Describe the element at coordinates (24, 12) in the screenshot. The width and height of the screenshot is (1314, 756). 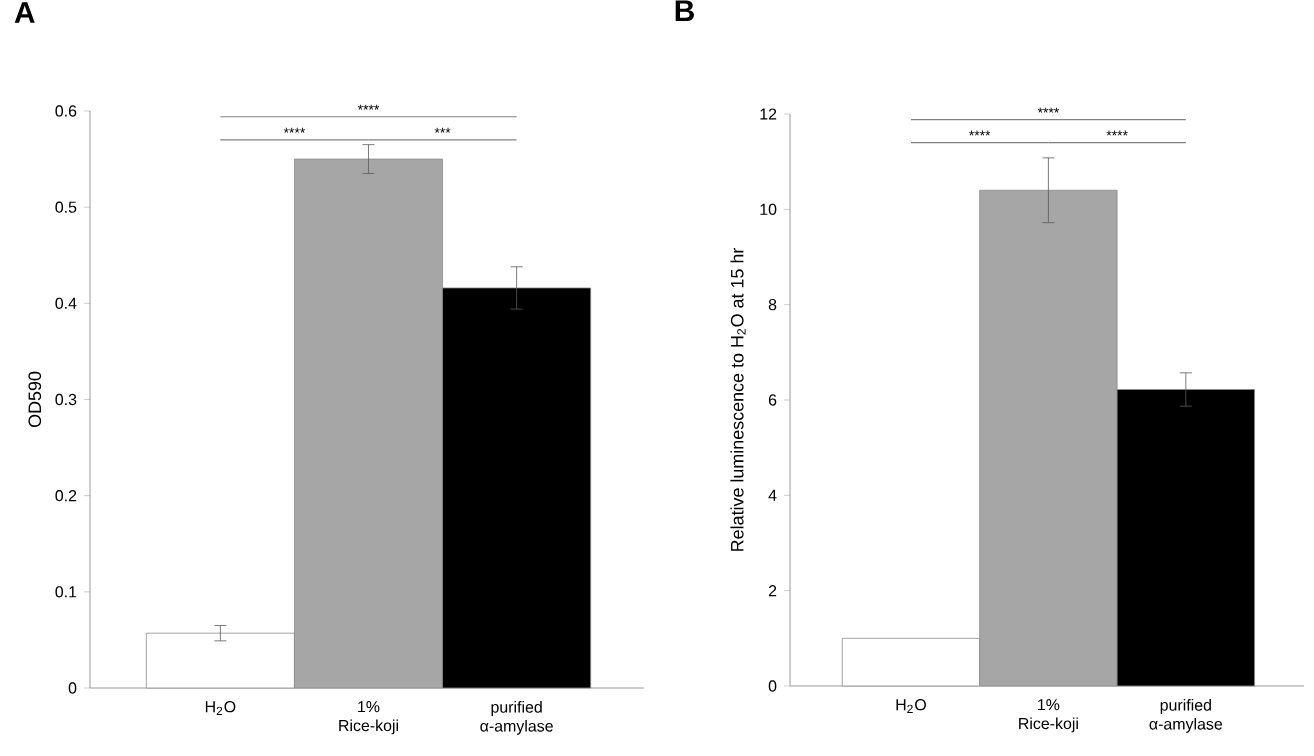
I see `chart-title: A` at that location.